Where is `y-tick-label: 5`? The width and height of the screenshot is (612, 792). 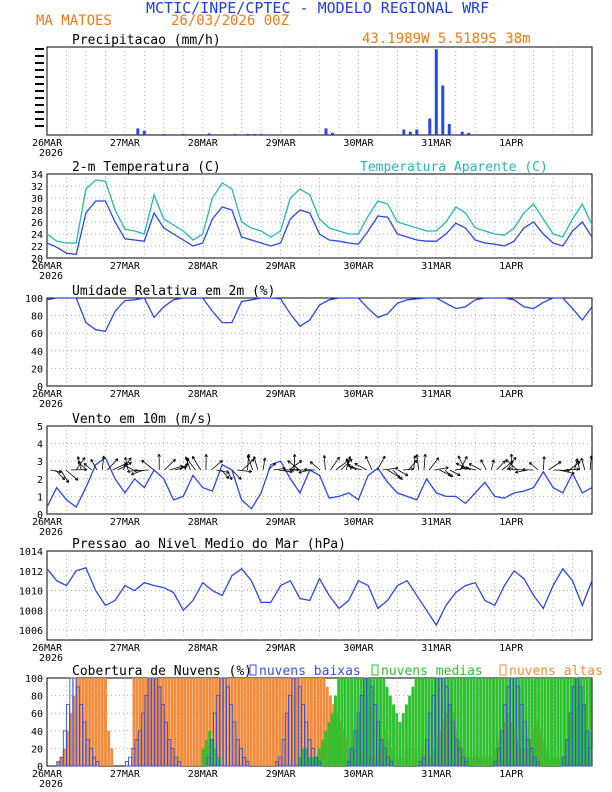
y-tick-label: 5 is located at coordinates (40, 427).